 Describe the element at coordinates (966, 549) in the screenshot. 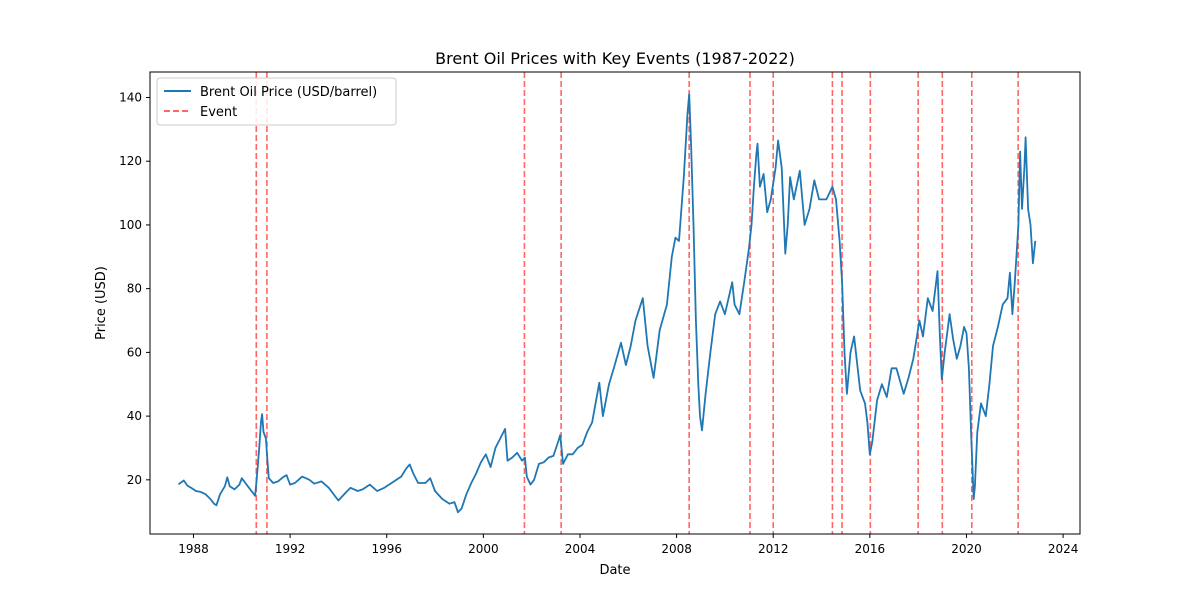

I see `x-tick-label: 2020` at that location.